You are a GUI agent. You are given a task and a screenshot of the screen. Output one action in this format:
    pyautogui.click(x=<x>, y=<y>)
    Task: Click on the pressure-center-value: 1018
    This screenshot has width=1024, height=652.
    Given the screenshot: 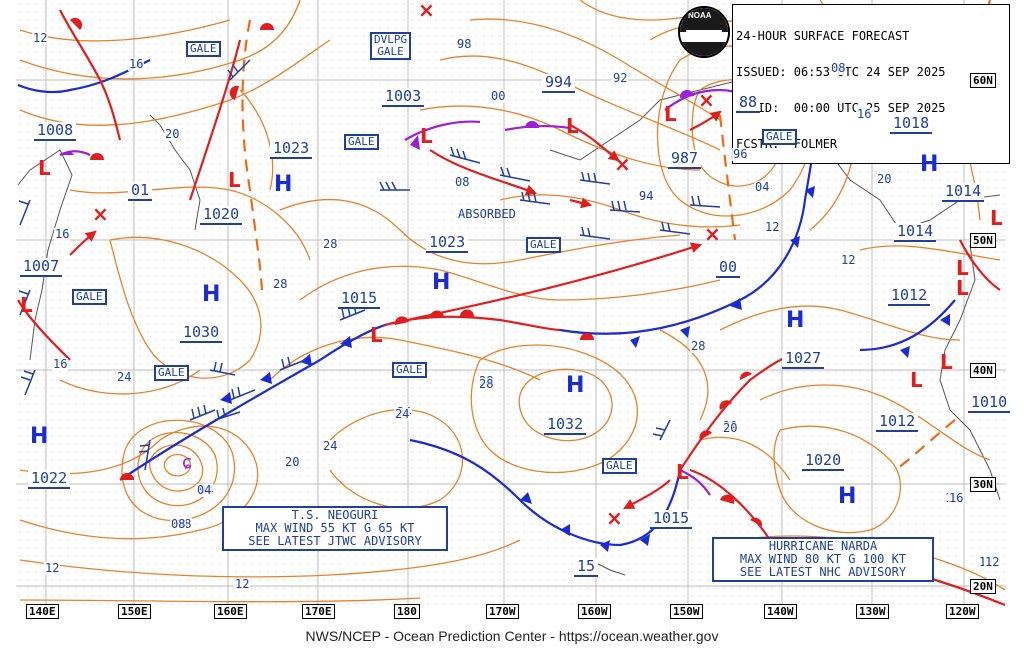 What is the action you would take?
    pyautogui.click(x=911, y=124)
    